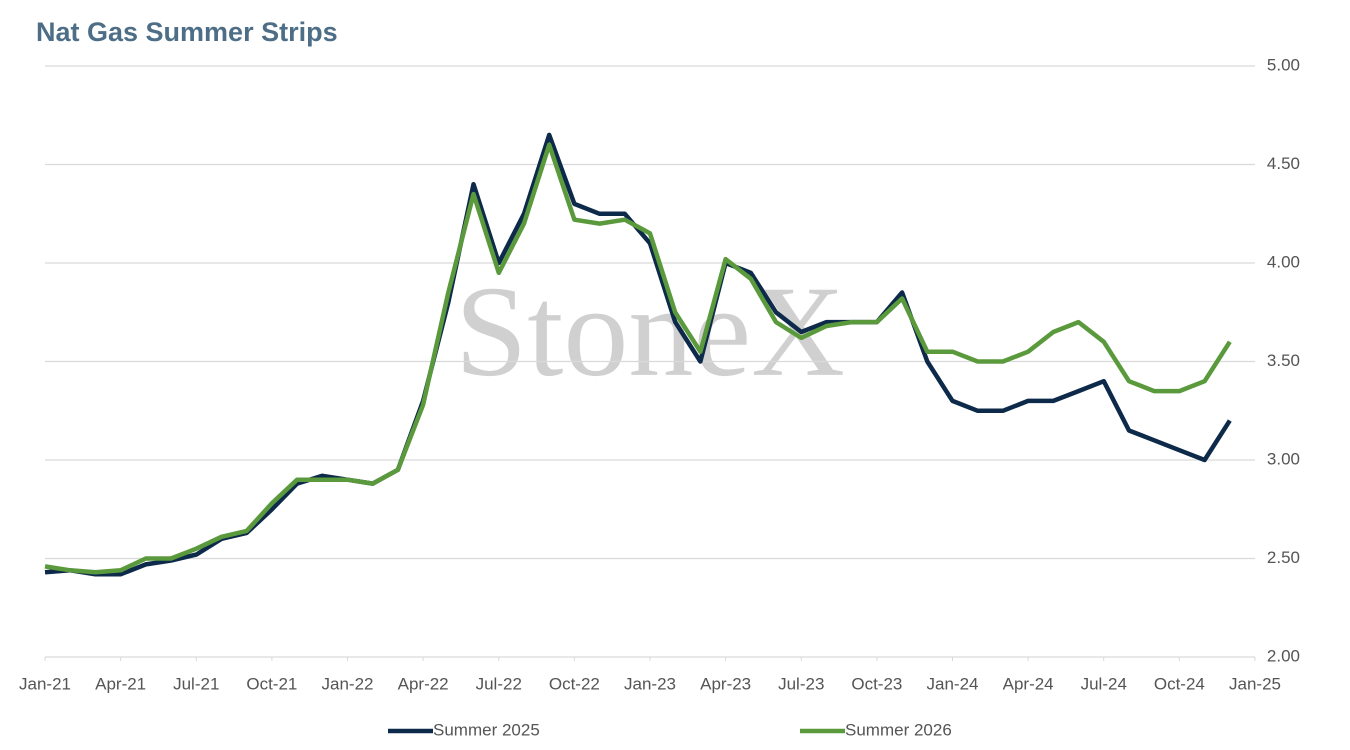 The image size is (1350, 750). What do you see at coordinates (1283, 163) in the screenshot?
I see `y-tick-label: 4.50` at bounding box center [1283, 163].